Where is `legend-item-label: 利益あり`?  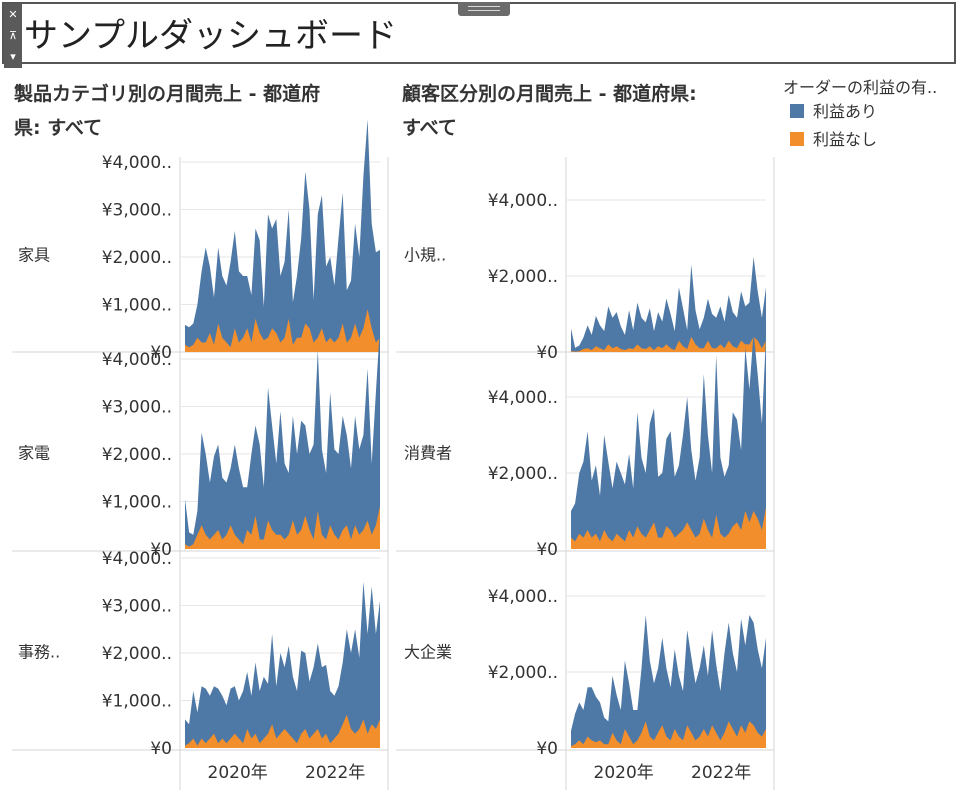
legend-item-label: 利益あり is located at coordinates (845, 111).